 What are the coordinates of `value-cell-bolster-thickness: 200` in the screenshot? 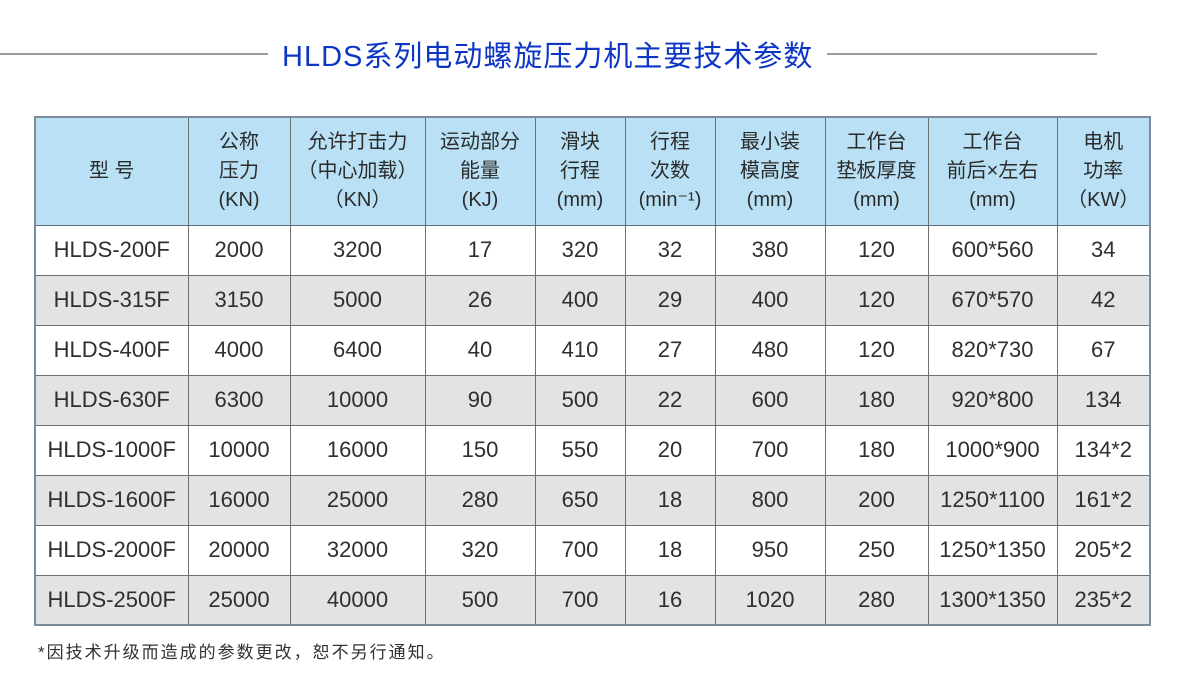 It's located at (876, 500).